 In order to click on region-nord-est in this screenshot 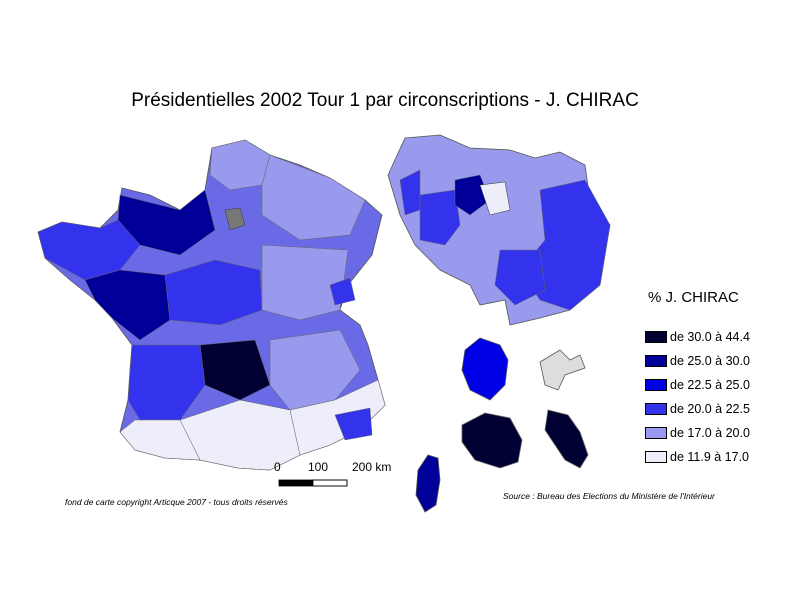, I will do `click(313, 197)`.